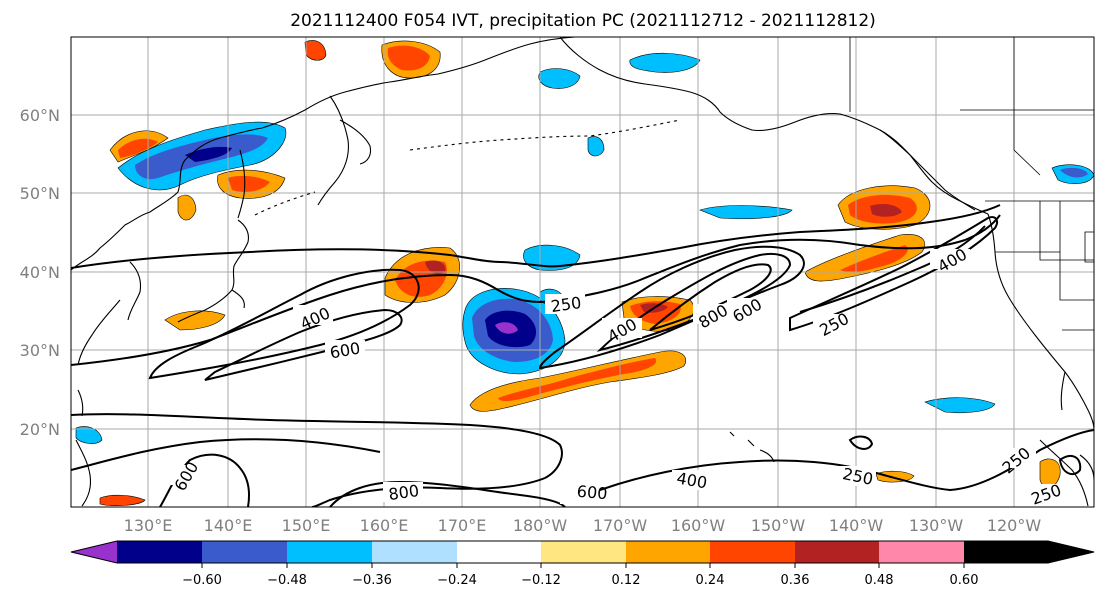  I want to click on colorbar-tick-label: −0.60, so click(202, 580).